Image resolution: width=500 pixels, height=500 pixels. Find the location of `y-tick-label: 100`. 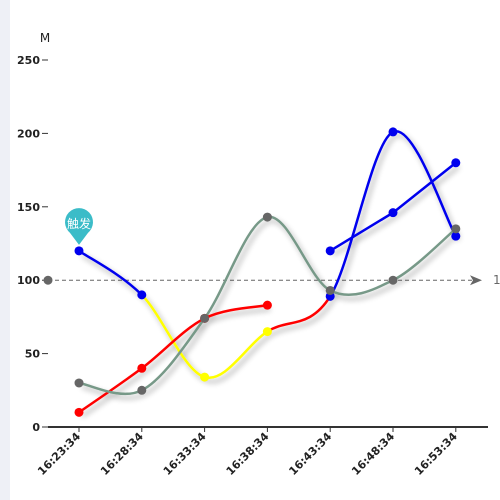

y-tick-label: 100 is located at coordinates (28, 280).